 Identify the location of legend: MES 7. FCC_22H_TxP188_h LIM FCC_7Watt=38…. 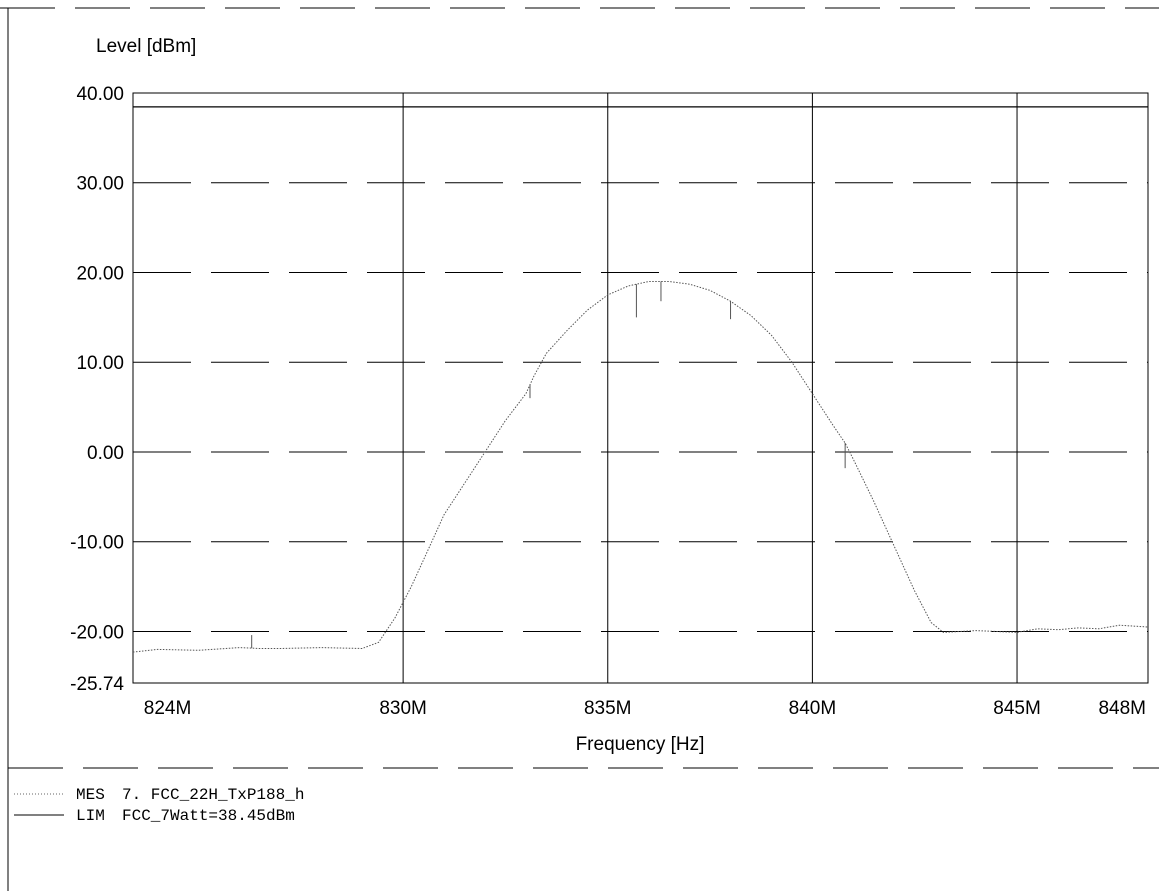
(159, 805).